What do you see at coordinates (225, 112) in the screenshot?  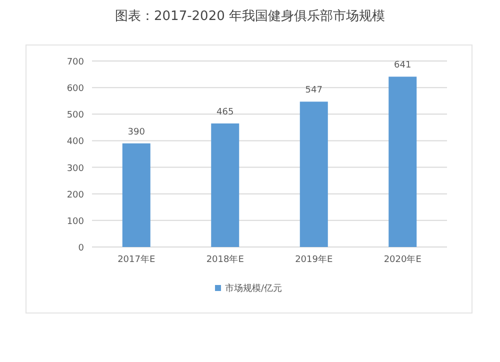 I see `data-label: 465` at bounding box center [225, 112].